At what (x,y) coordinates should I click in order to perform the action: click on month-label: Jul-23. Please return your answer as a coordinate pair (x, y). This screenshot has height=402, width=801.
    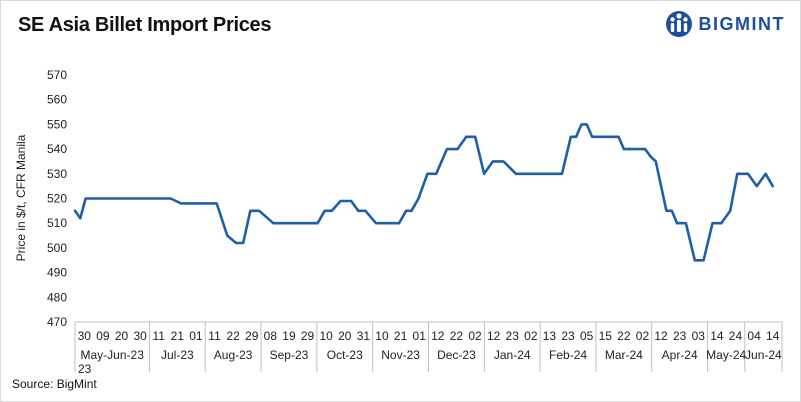
    Looking at the image, I should click on (177, 355).